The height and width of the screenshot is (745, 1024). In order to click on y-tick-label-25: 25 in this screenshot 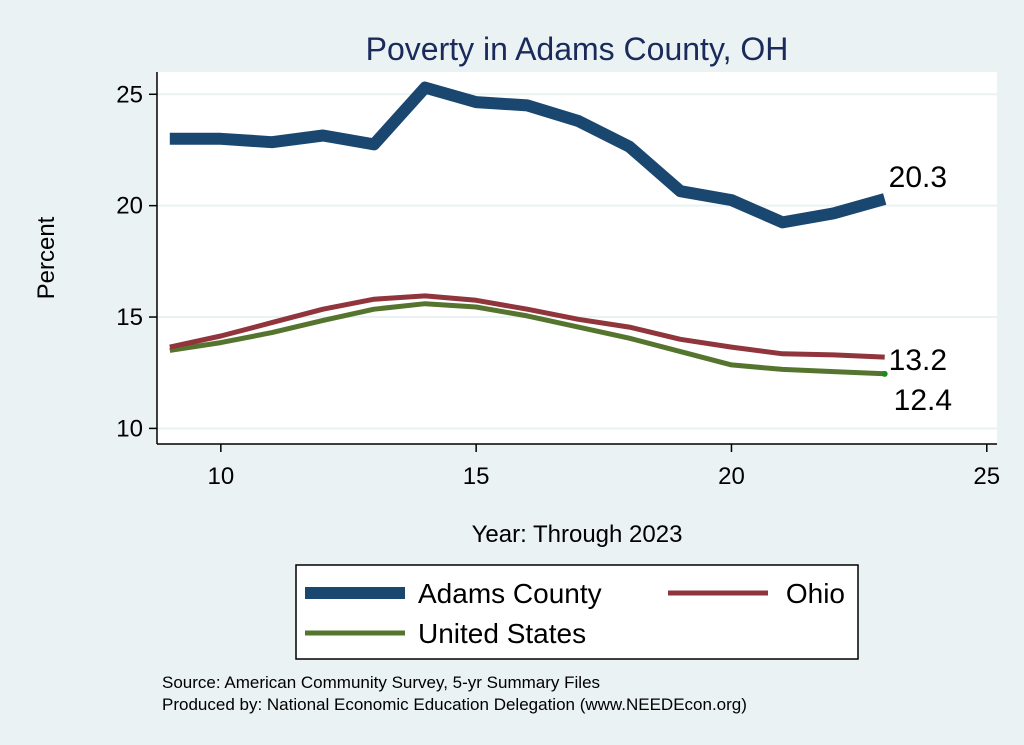, I will do `click(129, 94)`.